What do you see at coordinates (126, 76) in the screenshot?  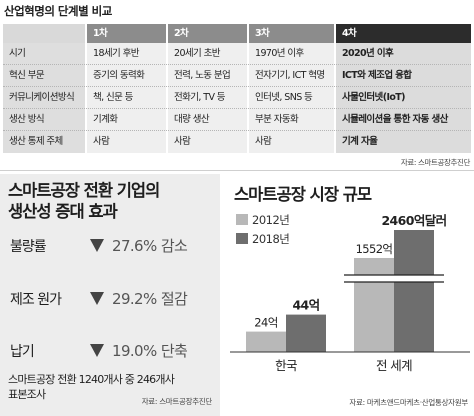 I see `table-cell: 증기의 동력화` at bounding box center [126, 76].